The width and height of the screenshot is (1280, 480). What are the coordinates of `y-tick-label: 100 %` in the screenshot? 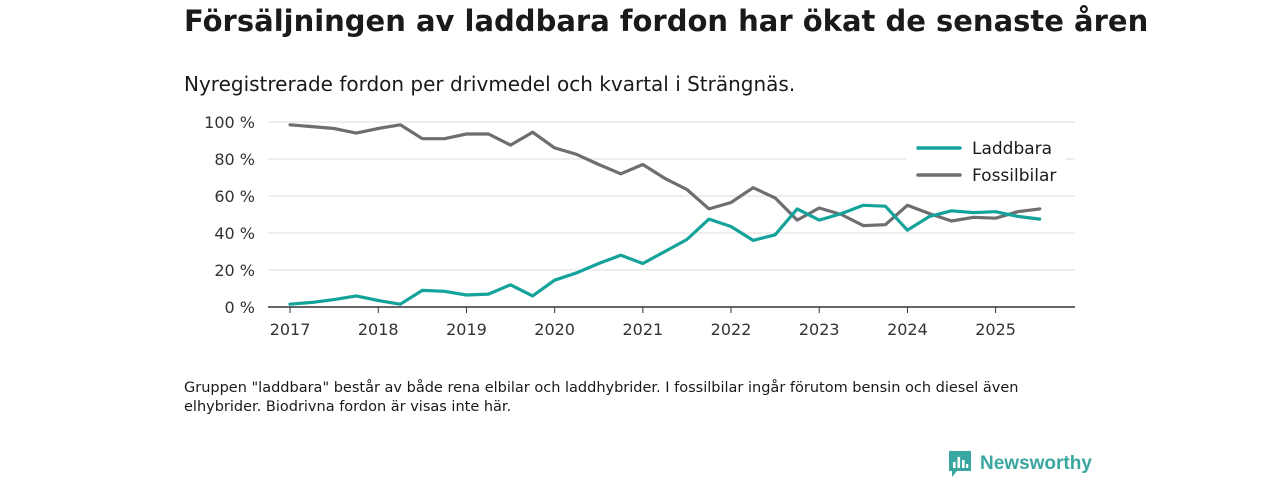 It's located at (229, 122).